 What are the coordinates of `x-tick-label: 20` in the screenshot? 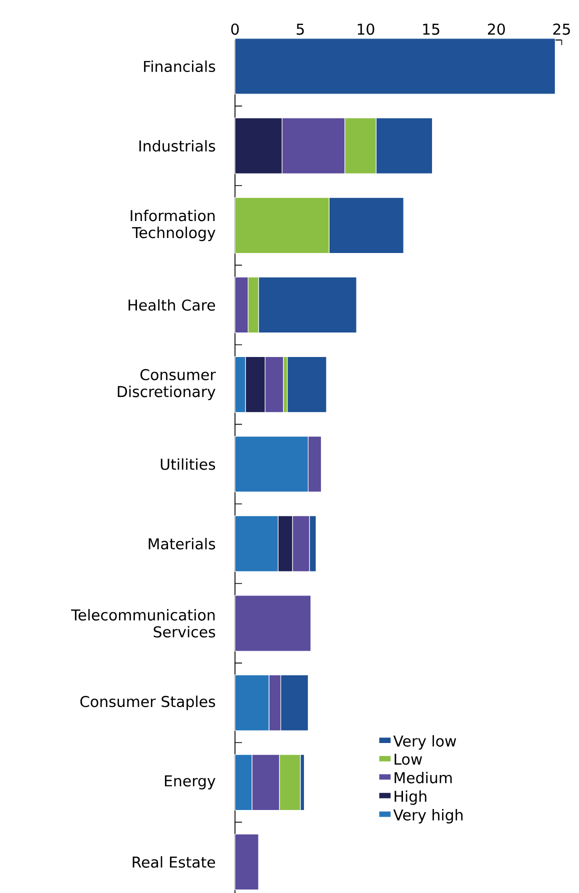 It's located at (496, 29).